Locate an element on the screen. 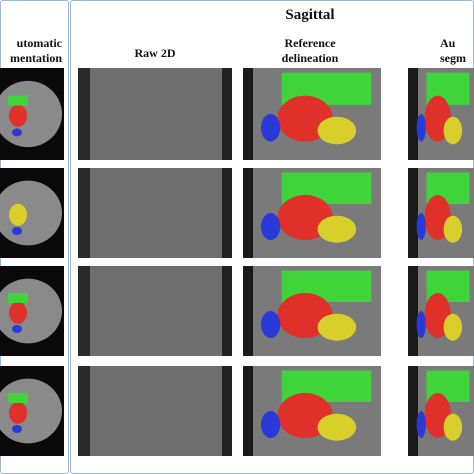  header-line: Reference is located at coordinates (310, 43).